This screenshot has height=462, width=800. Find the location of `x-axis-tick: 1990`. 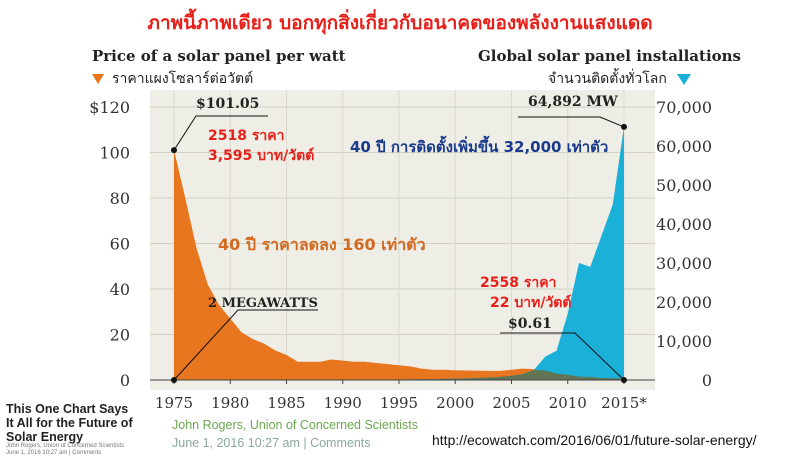

x-axis-tick: 1990 is located at coordinates (343, 403).